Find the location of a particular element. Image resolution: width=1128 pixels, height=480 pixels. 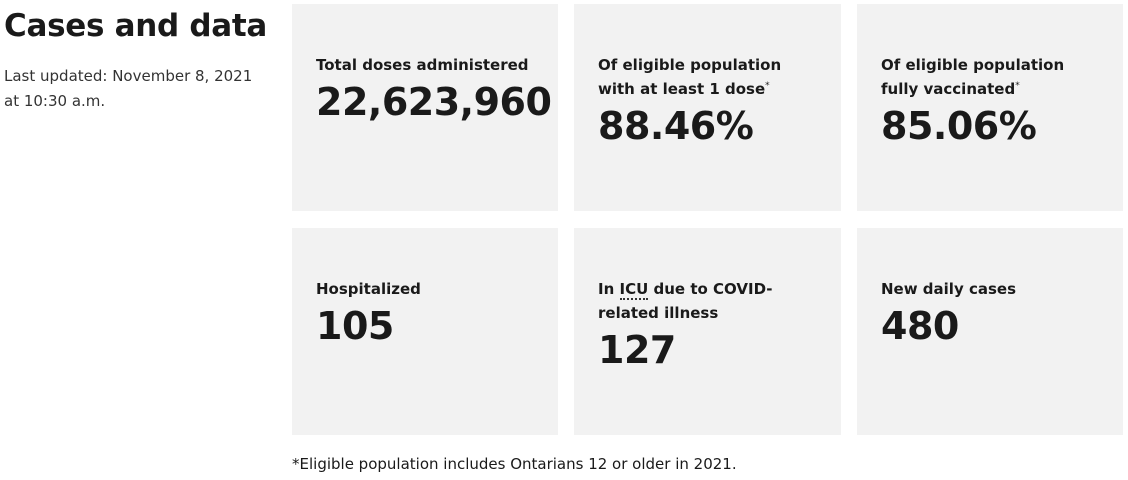

stat-card-hospitalized: Hospitalized 105 is located at coordinates (425, 331).